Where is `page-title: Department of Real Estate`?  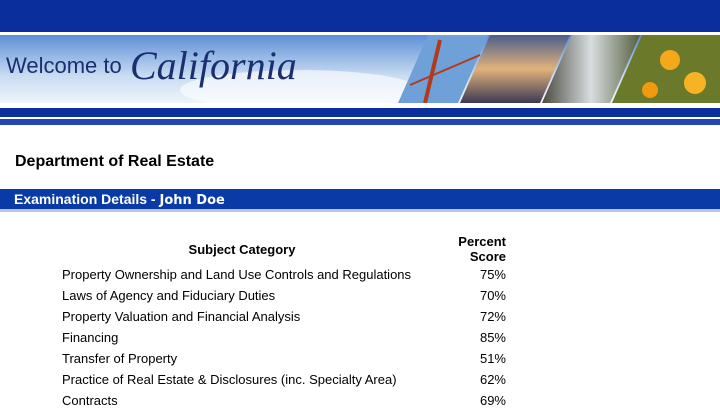 page-title: Department of Real Estate is located at coordinates (115, 161).